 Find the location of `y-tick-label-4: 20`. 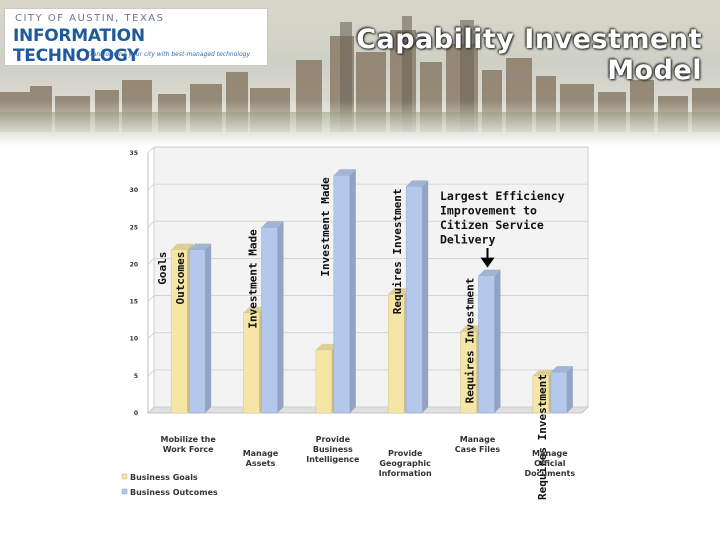

y-tick-label-4: 20 is located at coordinates (134, 264).